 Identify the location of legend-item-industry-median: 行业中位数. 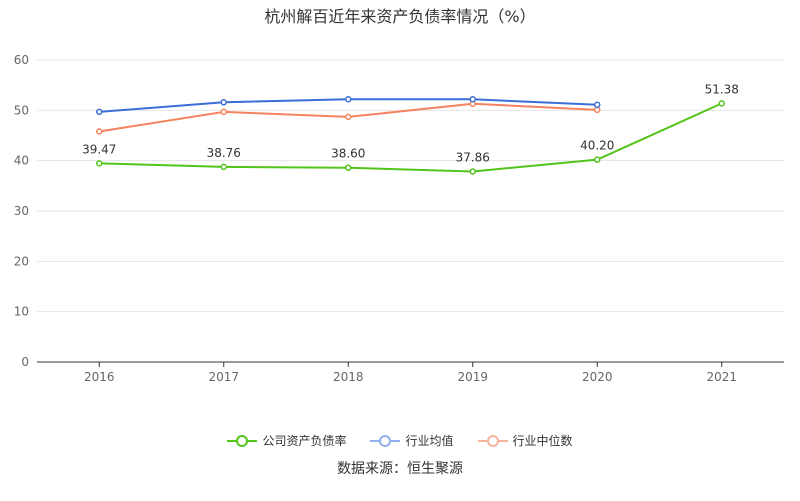
(525, 440).